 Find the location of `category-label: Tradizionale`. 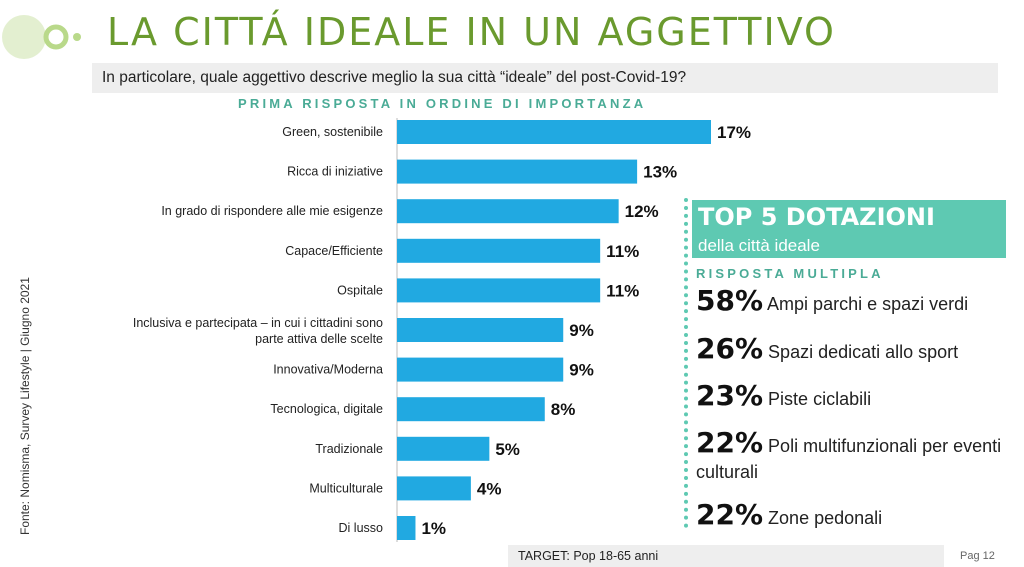

category-label: Tradizionale is located at coordinates (349, 449).